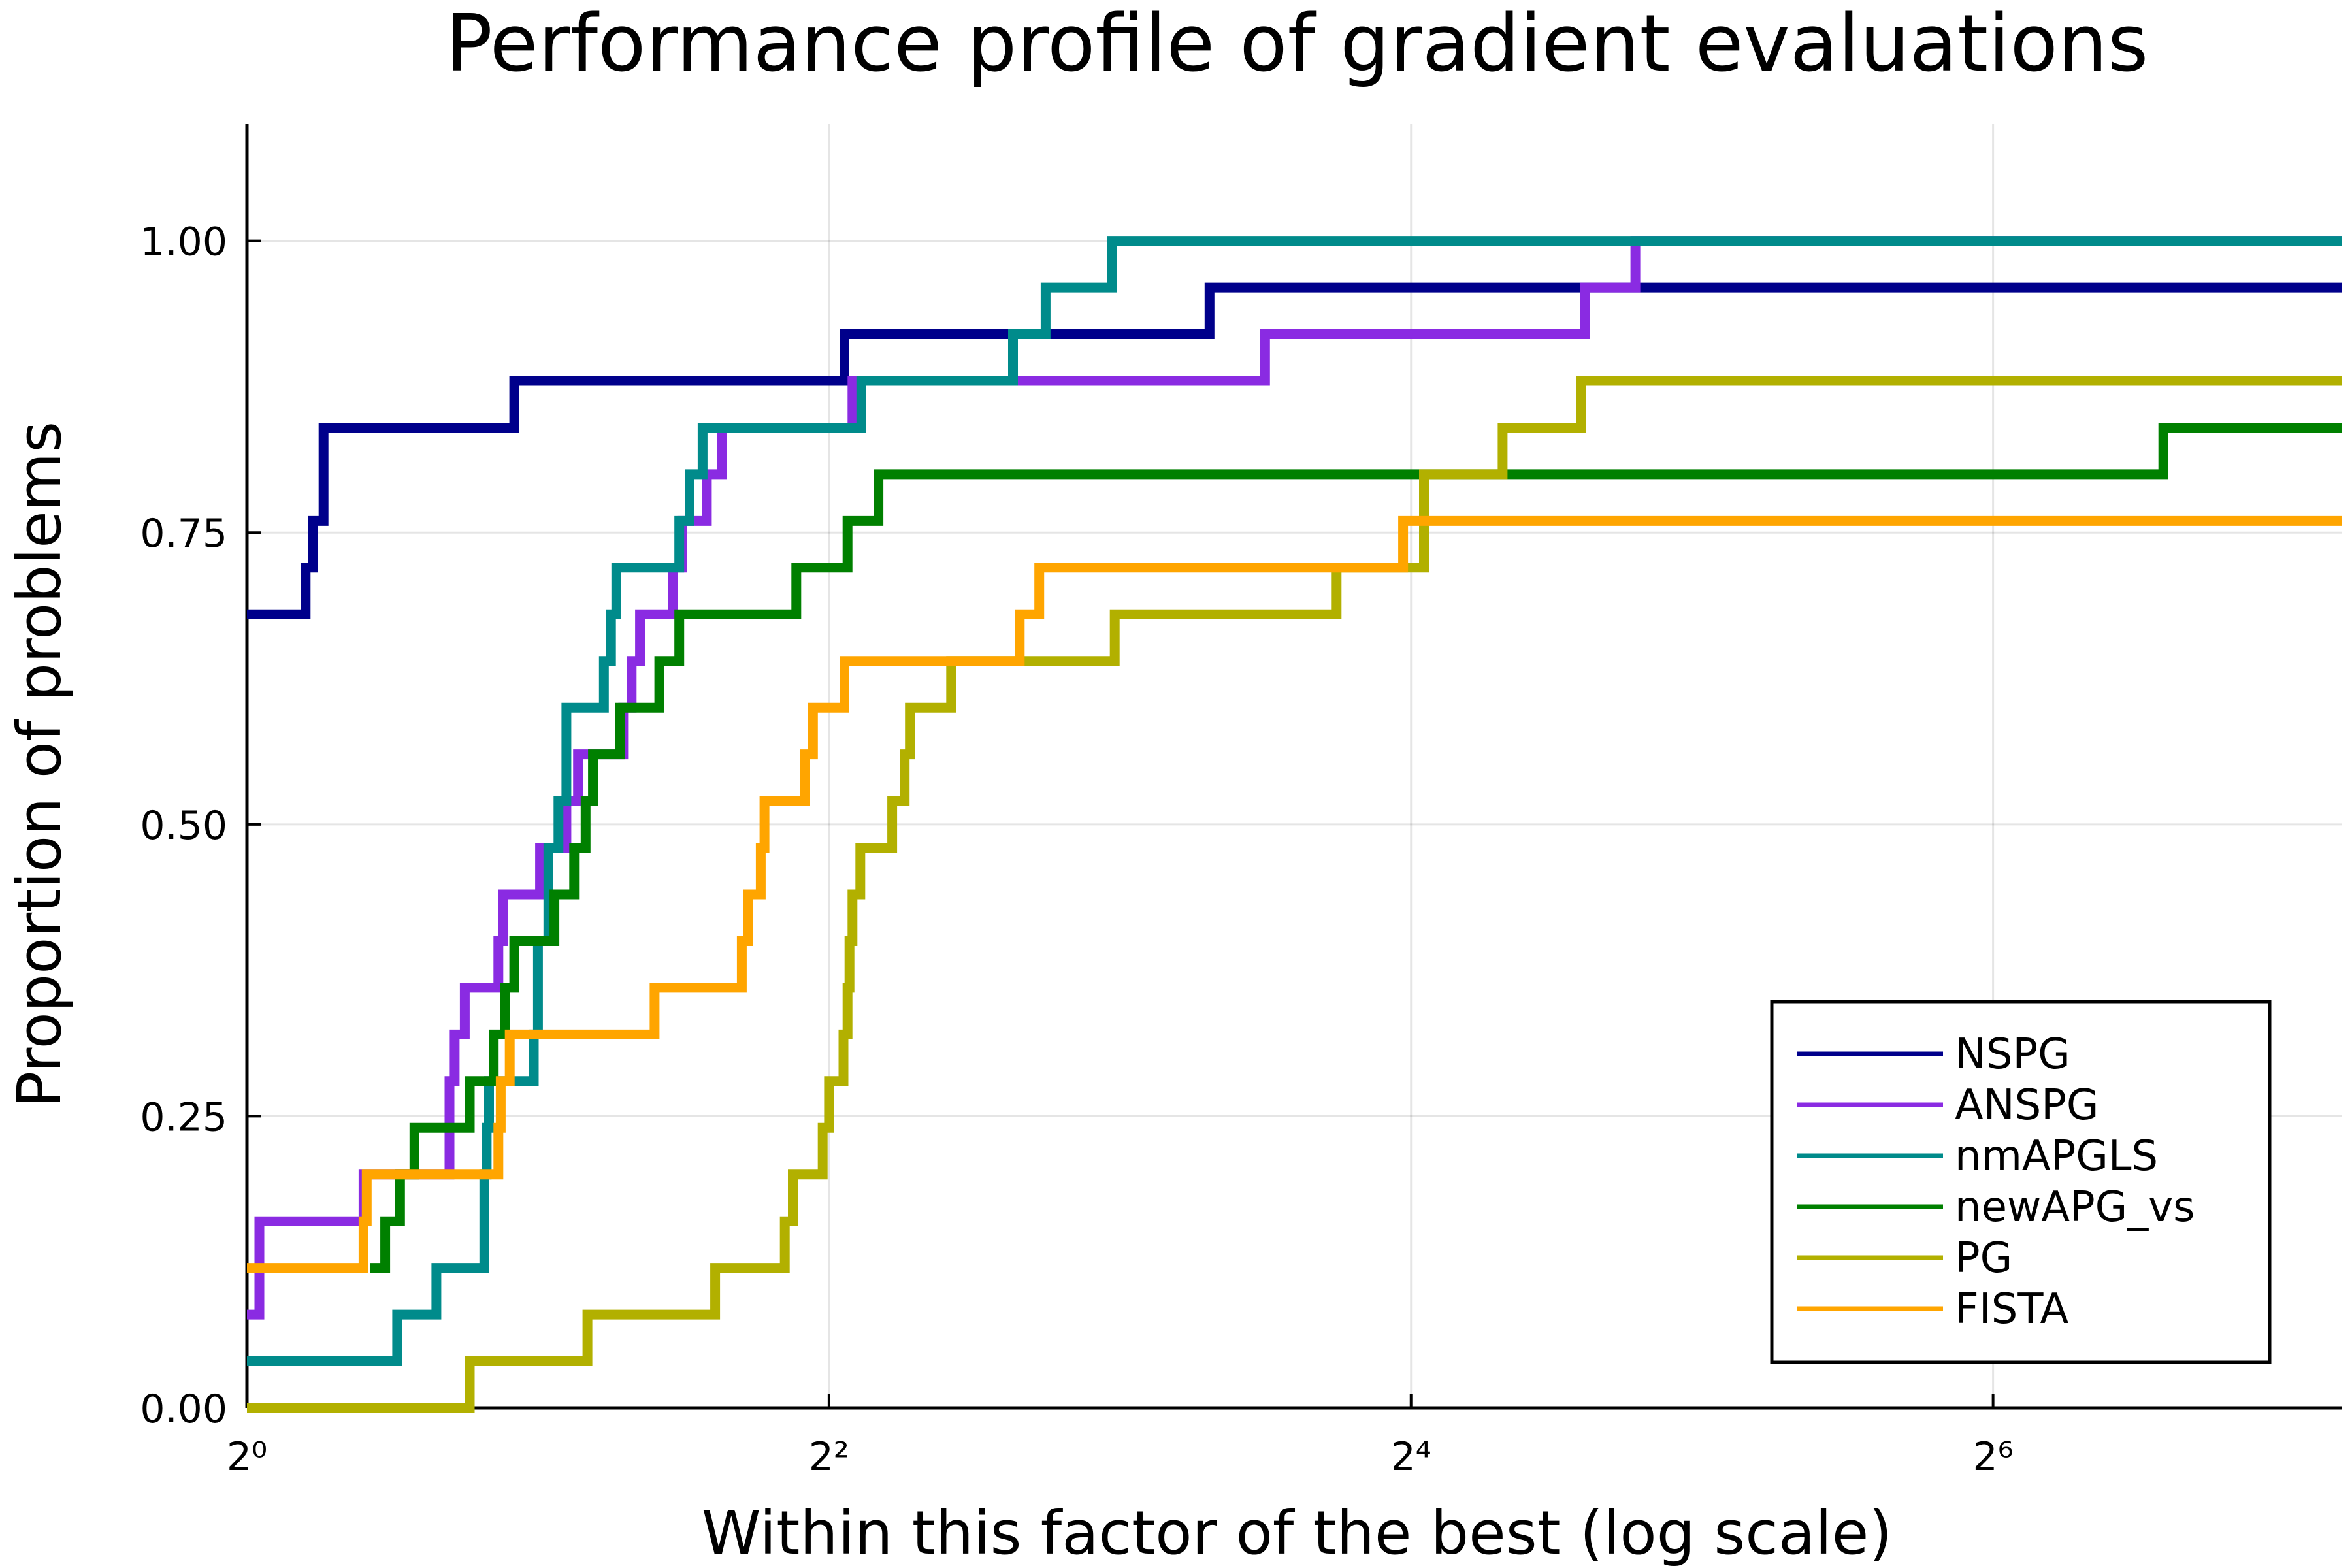 This screenshot has width=2352, height=1568. I want to click on legend-label: ANSPG, so click(2027, 1105).